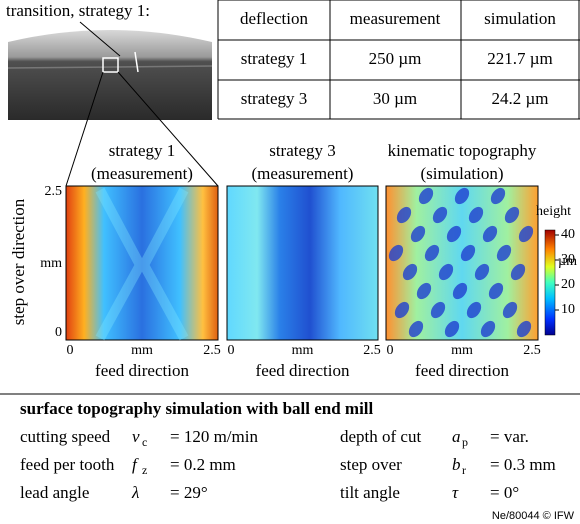  I want to click on colorbar-tick-label: 20, so click(568, 284).